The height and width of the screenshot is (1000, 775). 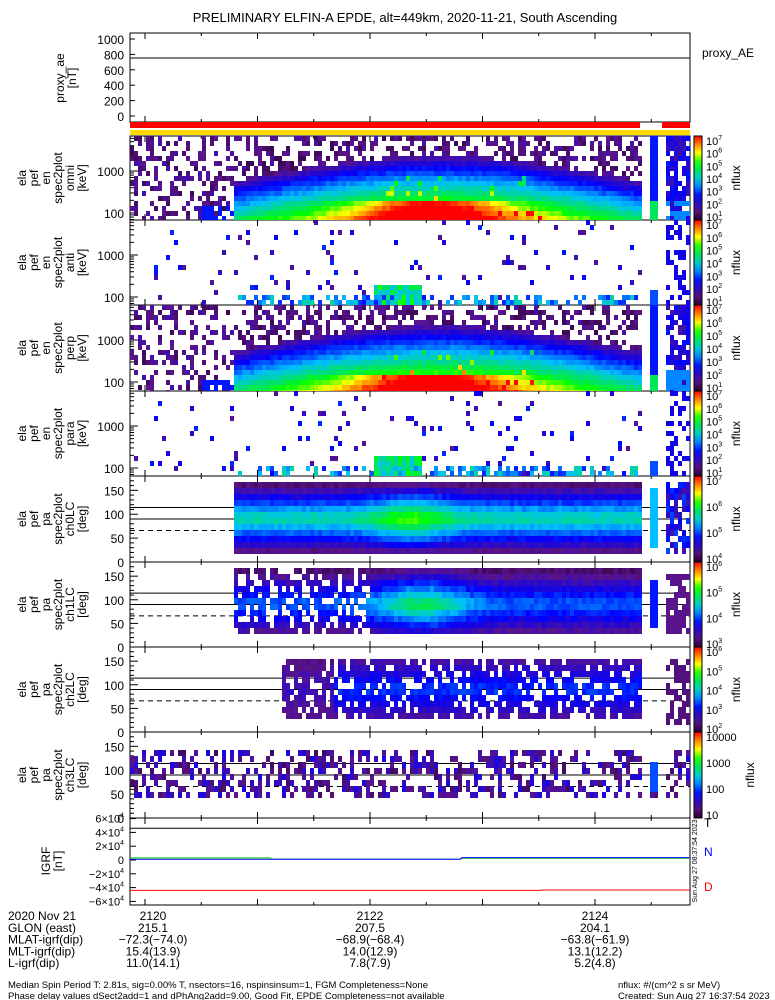 What do you see at coordinates (120, 819) in the screenshot?
I see `y-tick-label: 0` at bounding box center [120, 819].